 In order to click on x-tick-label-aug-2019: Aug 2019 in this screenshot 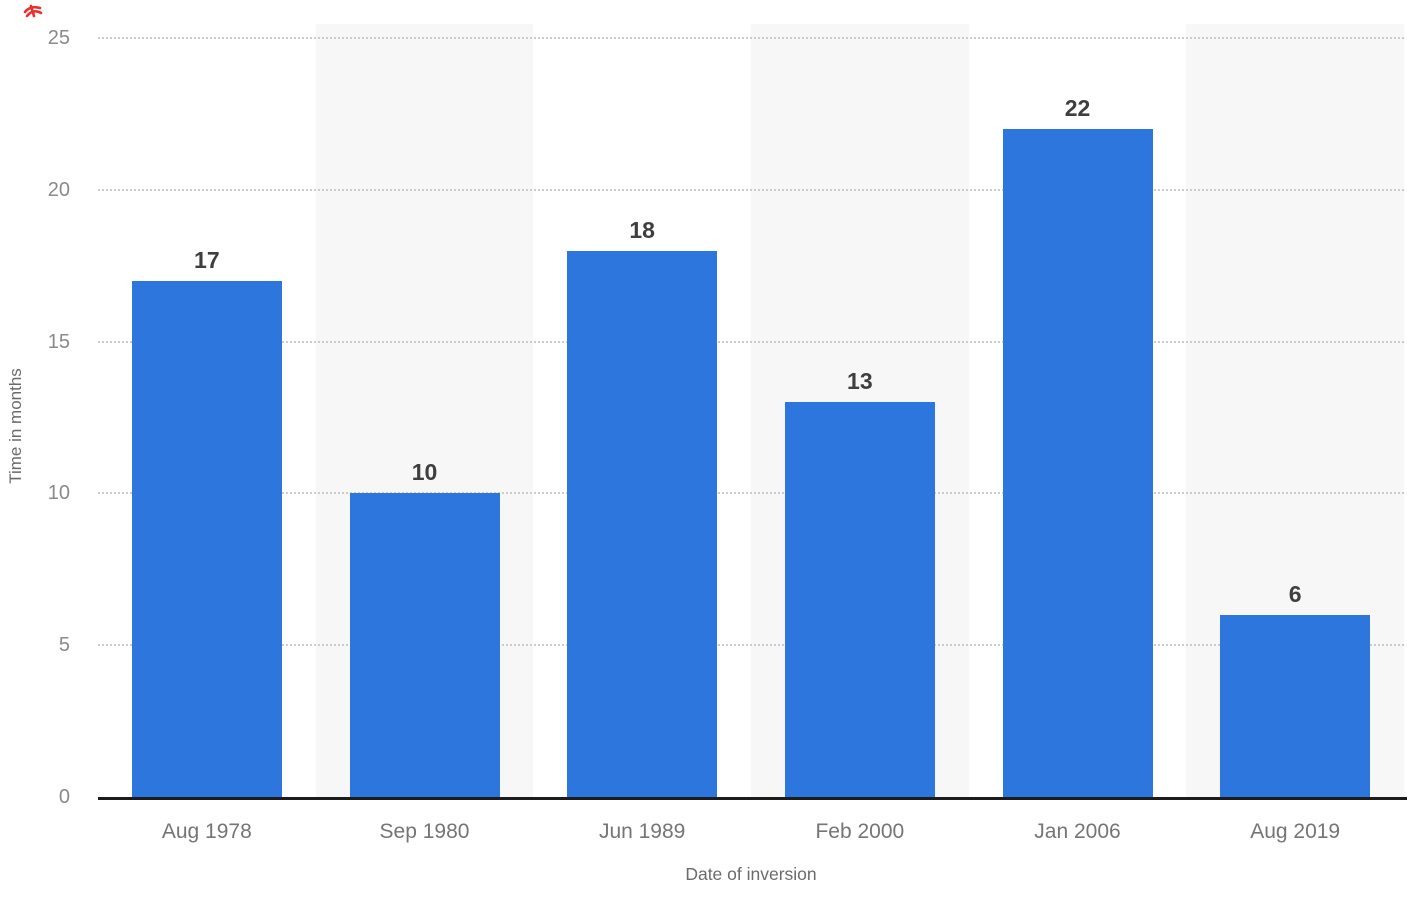, I will do `click(1295, 831)`.